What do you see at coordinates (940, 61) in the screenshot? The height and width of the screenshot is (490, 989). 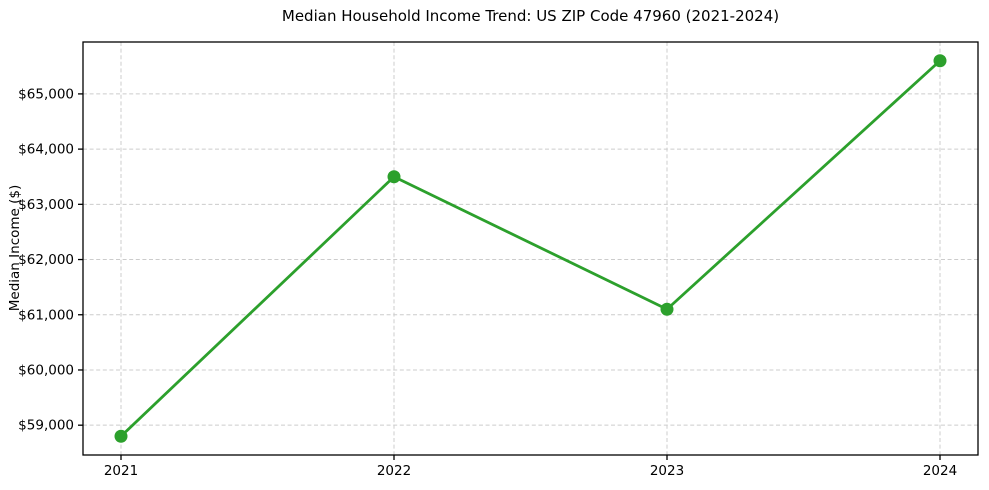 I see `data-point-2024` at bounding box center [940, 61].